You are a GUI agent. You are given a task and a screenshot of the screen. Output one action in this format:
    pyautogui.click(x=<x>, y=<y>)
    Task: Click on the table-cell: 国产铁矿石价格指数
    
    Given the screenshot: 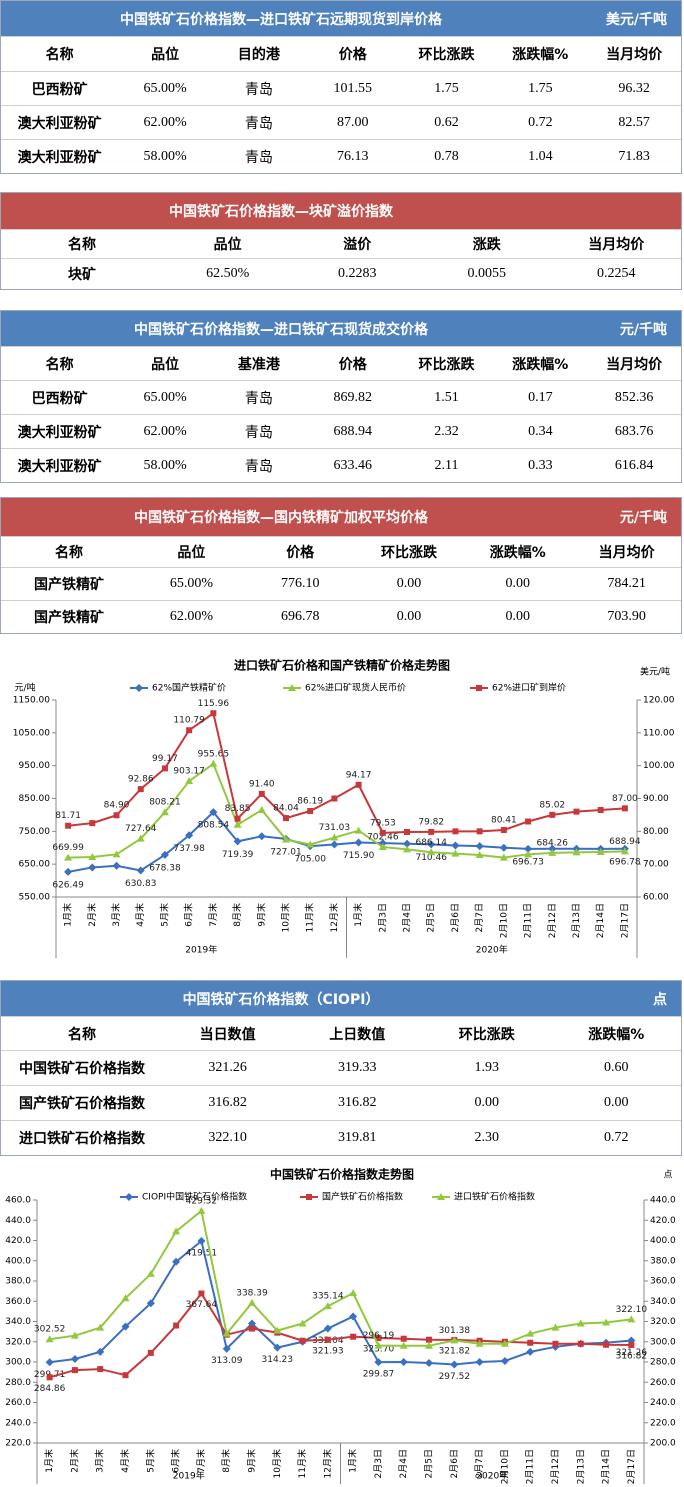 What is the action you would take?
    pyautogui.click(x=81, y=1104)
    